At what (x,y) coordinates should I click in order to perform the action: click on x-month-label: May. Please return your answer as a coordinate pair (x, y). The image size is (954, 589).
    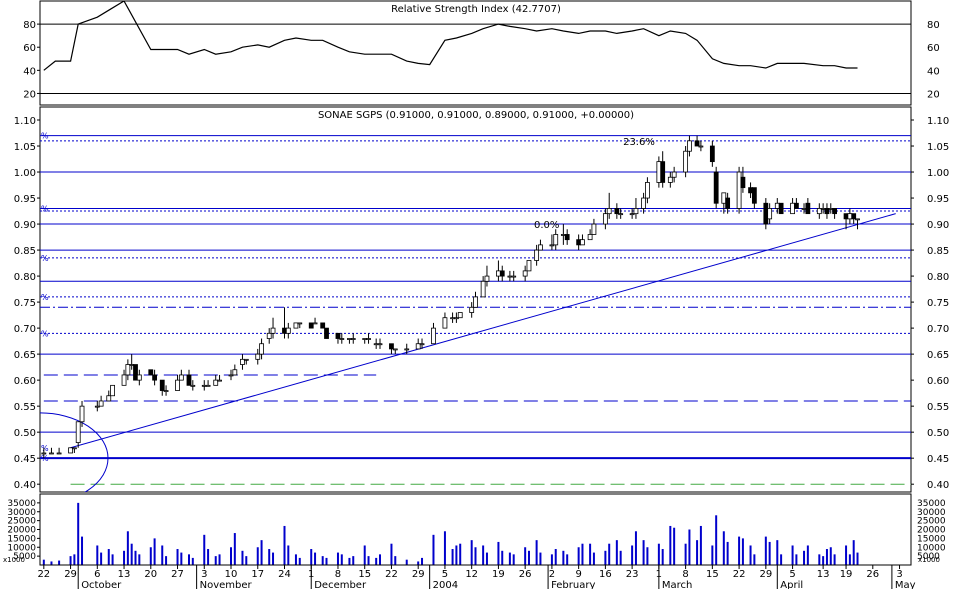
    Looking at the image, I should click on (905, 584).